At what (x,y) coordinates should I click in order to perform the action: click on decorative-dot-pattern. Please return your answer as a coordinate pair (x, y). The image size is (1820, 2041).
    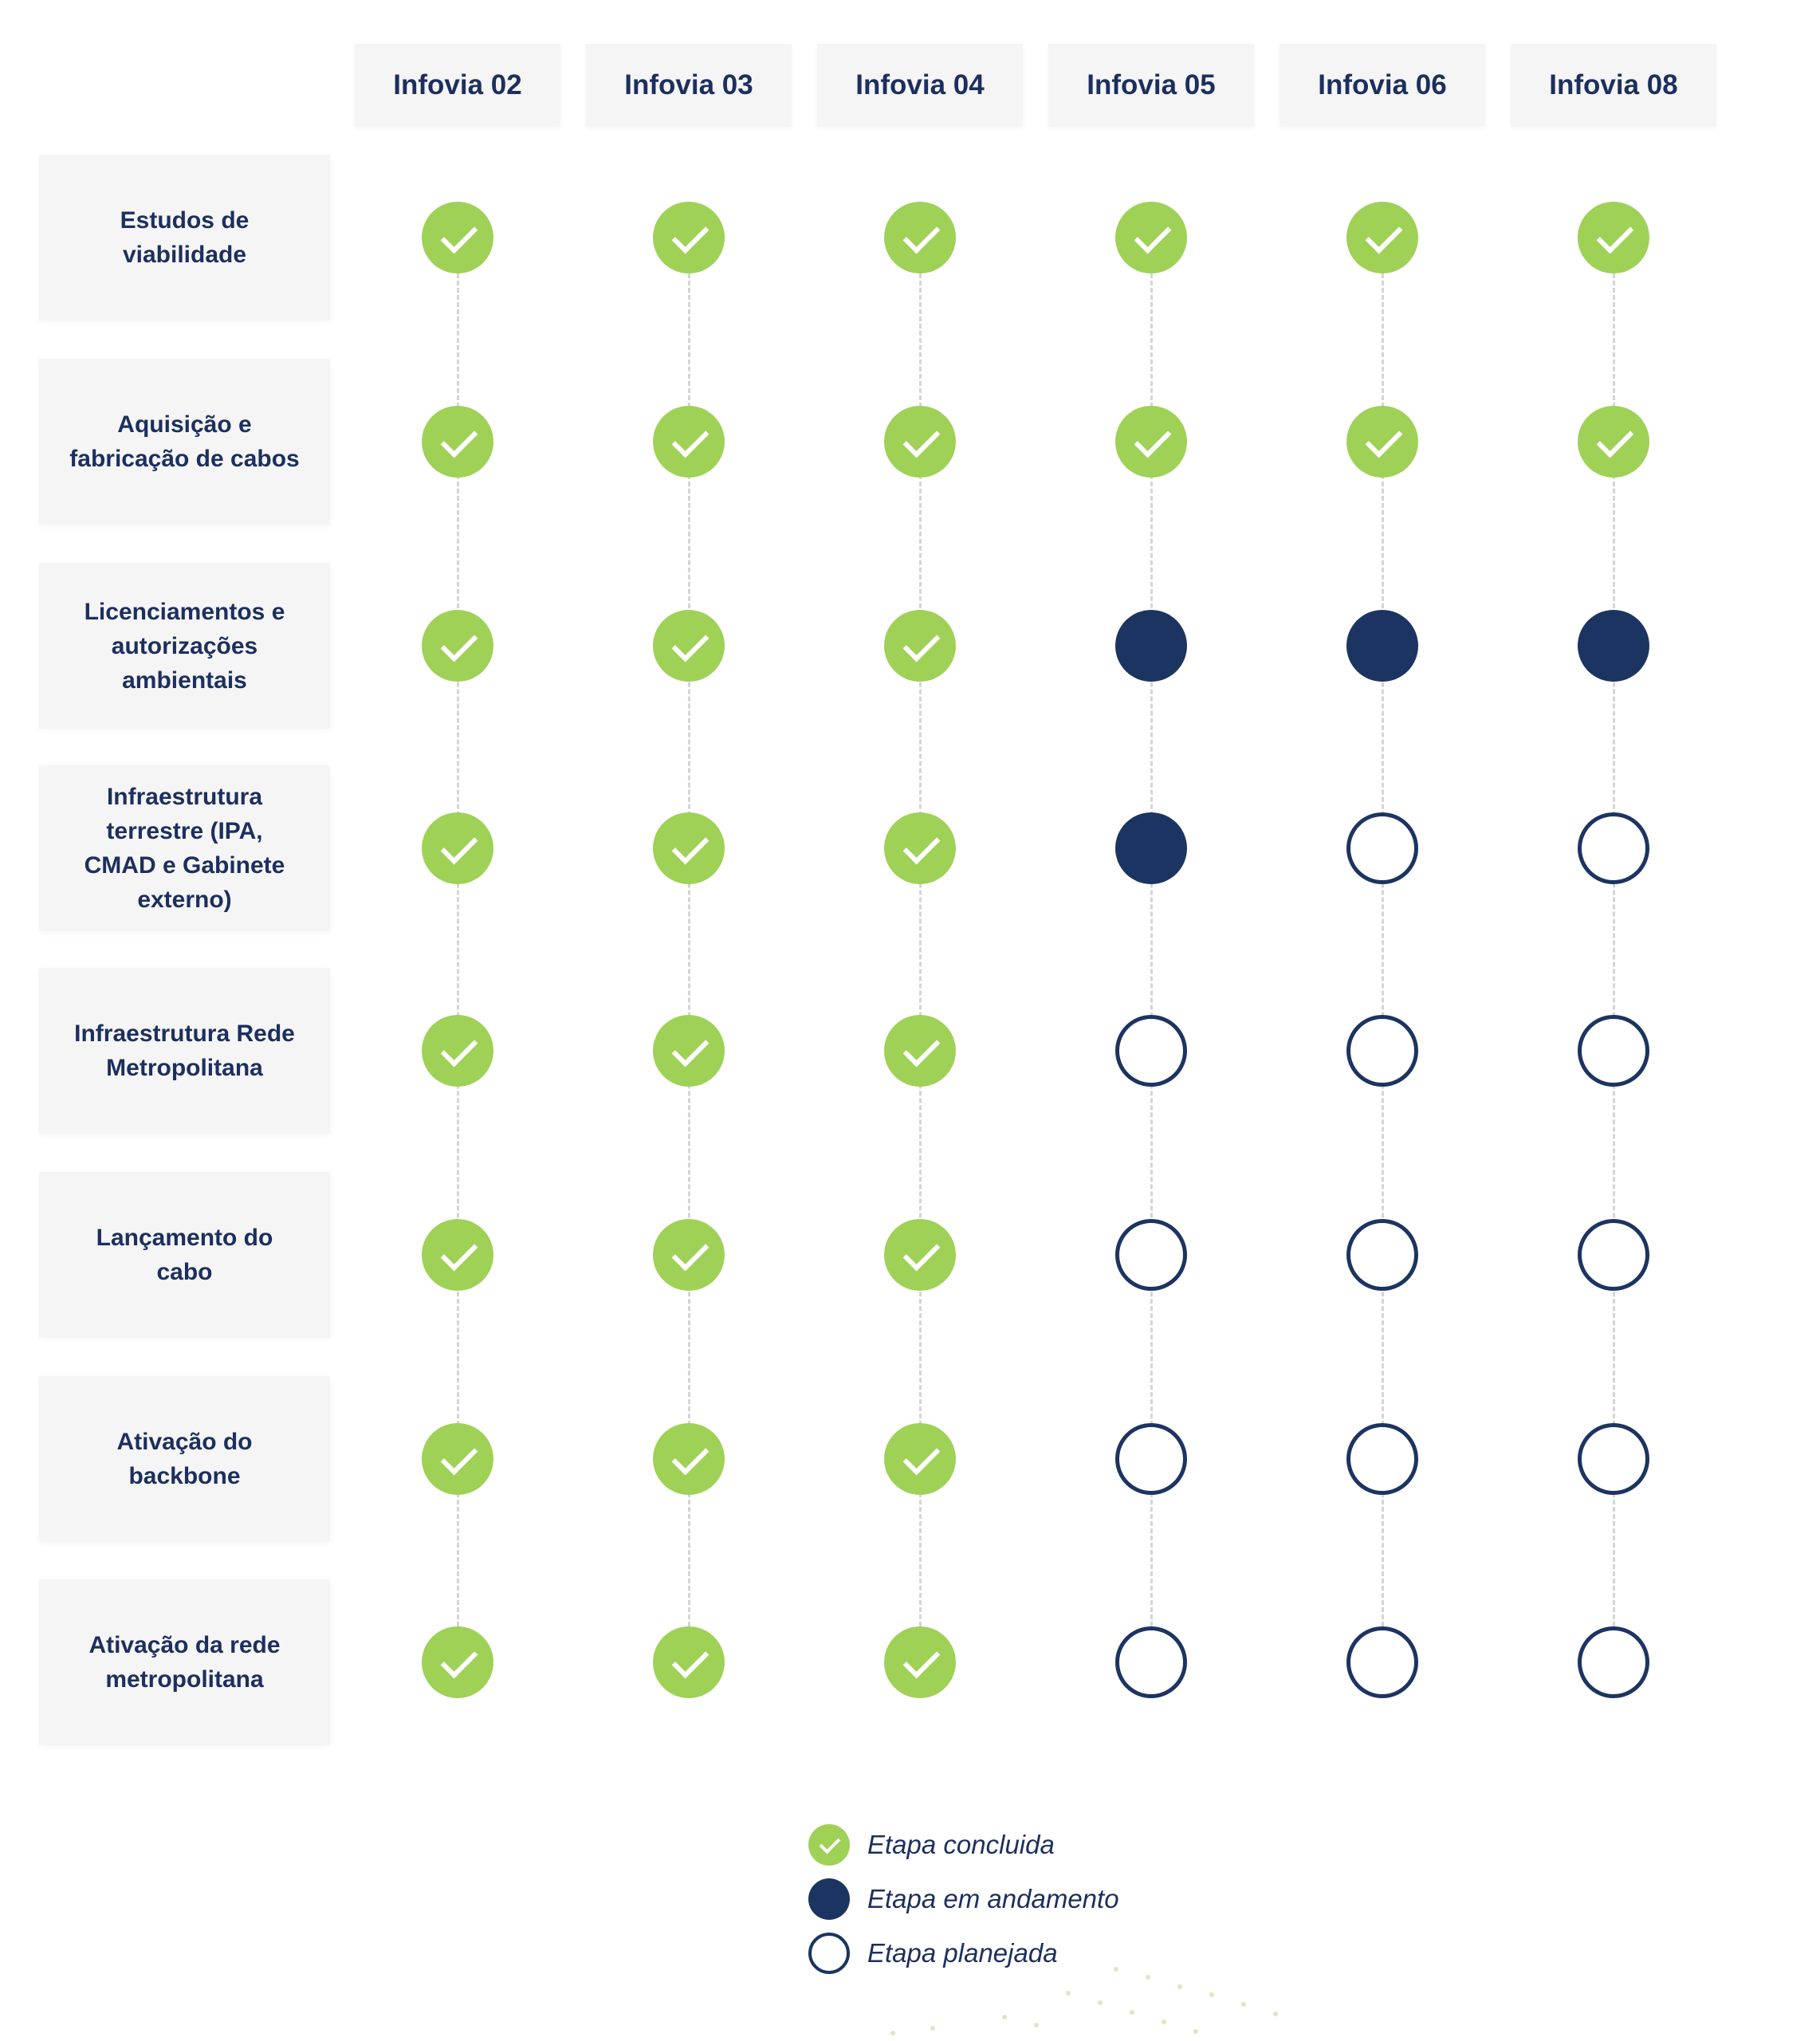
    Looking at the image, I should click on (1084, 2001).